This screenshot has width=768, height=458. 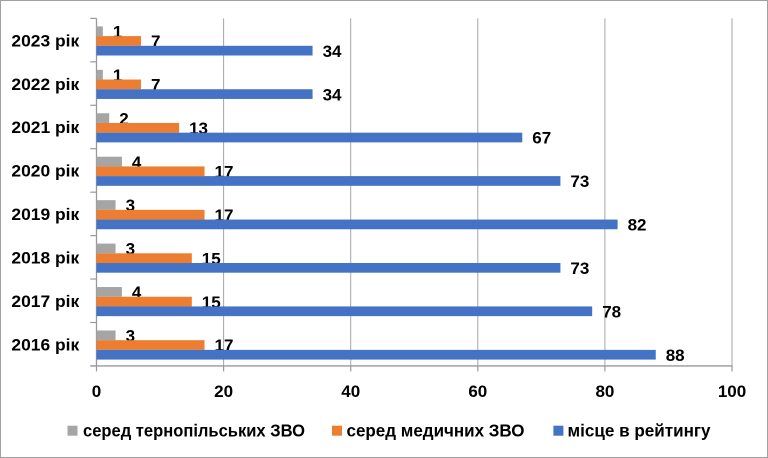 I want to click on svg-text: 2, so click(x=123, y=118).